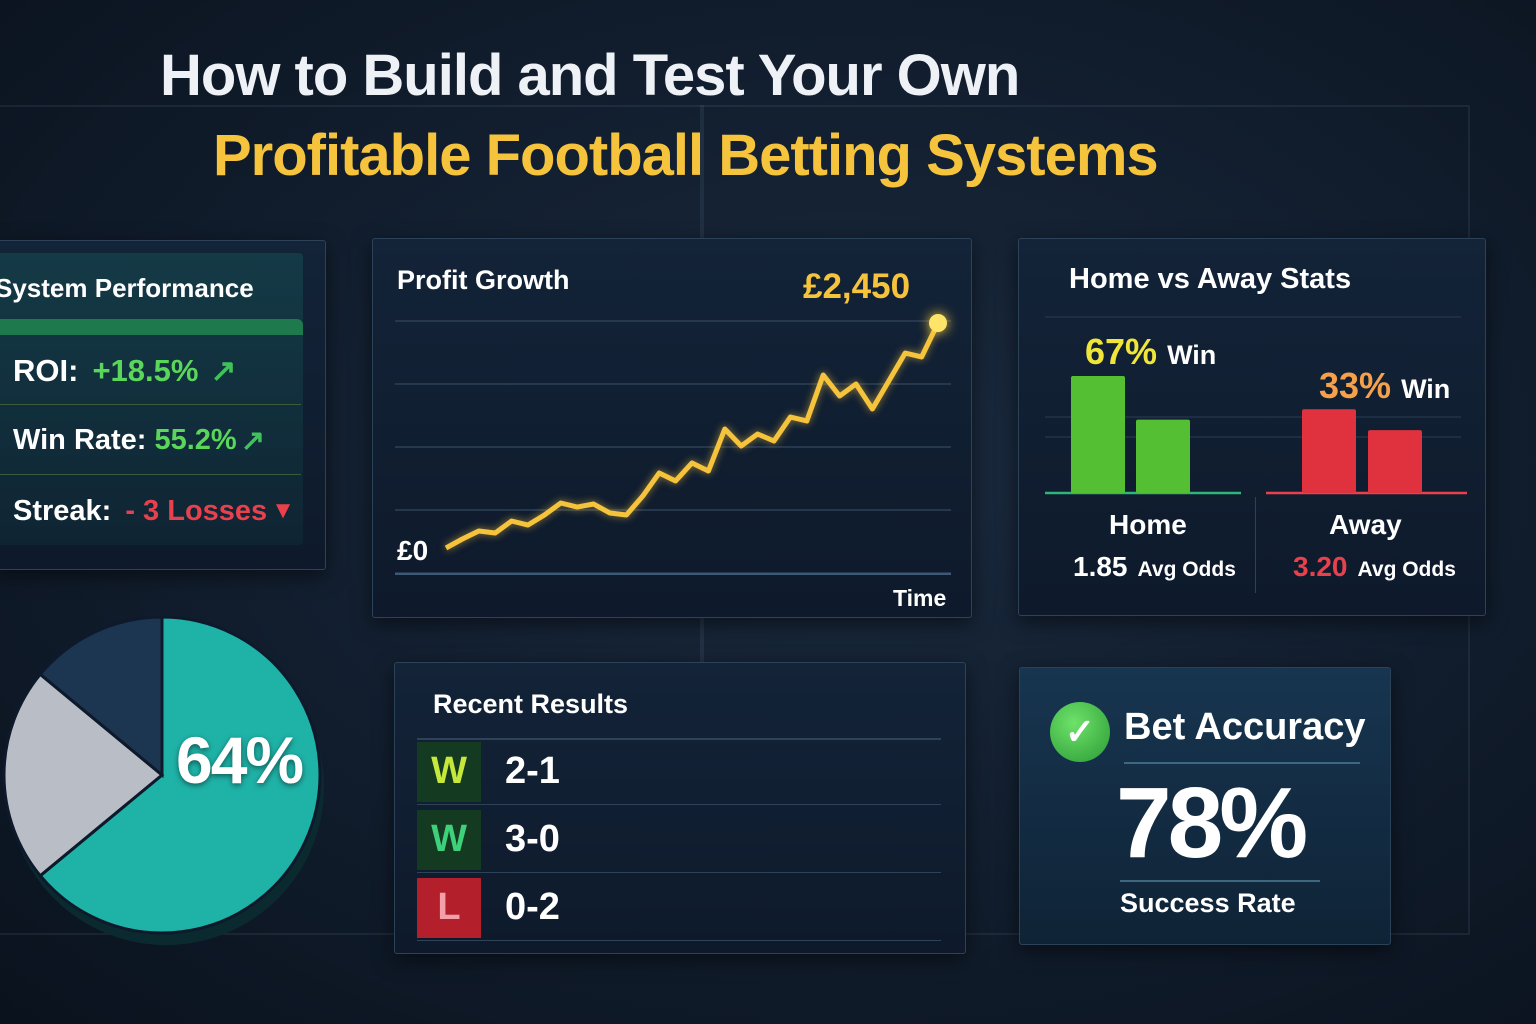 The image size is (1536, 1024). Describe the element at coordinates (62, 510) in the screenshot. I see `streak-label: Streak:` at that location.